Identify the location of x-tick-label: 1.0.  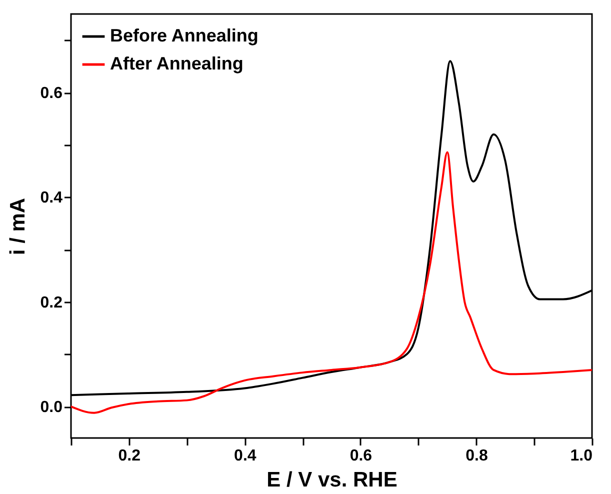
(581, 456).